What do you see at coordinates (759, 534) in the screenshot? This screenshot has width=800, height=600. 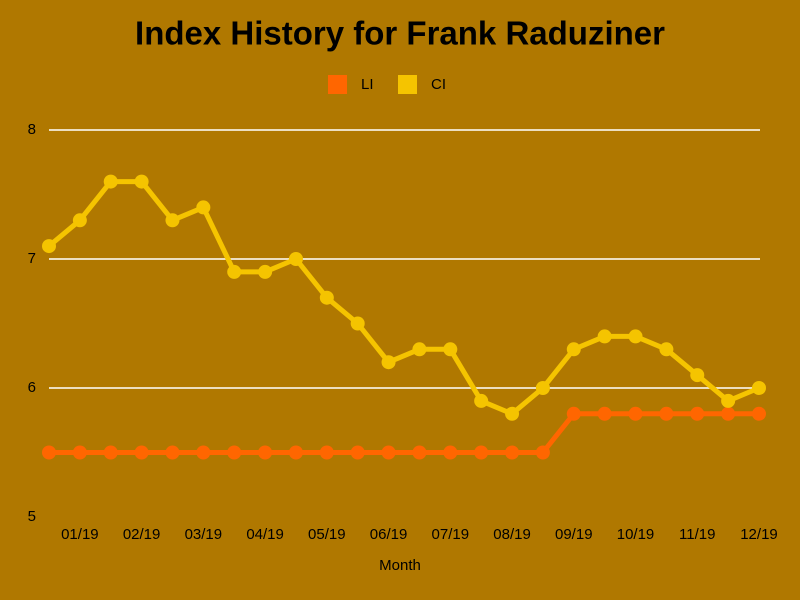 I see `x-tick-label: 12/19` at bounding box center [759, 534].